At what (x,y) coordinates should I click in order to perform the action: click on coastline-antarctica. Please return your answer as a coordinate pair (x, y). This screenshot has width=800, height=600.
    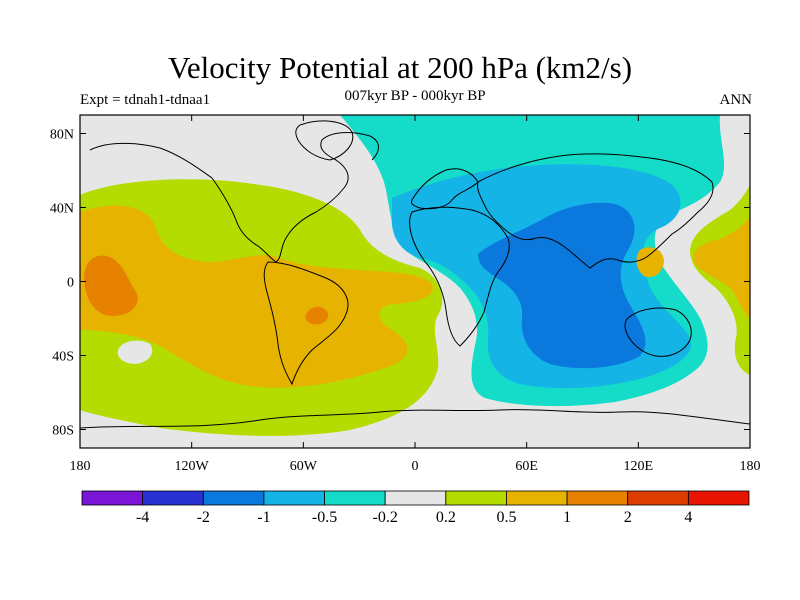
    Looking at the image, I should click on (415, 419).